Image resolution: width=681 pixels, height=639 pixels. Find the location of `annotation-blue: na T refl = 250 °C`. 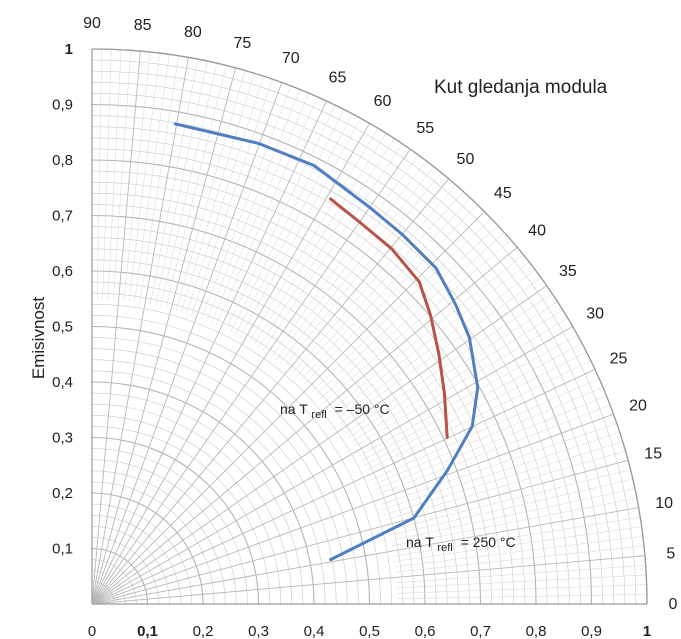

annotation-blue: na T refl = 250 °C is located at coordinates (461, 544).